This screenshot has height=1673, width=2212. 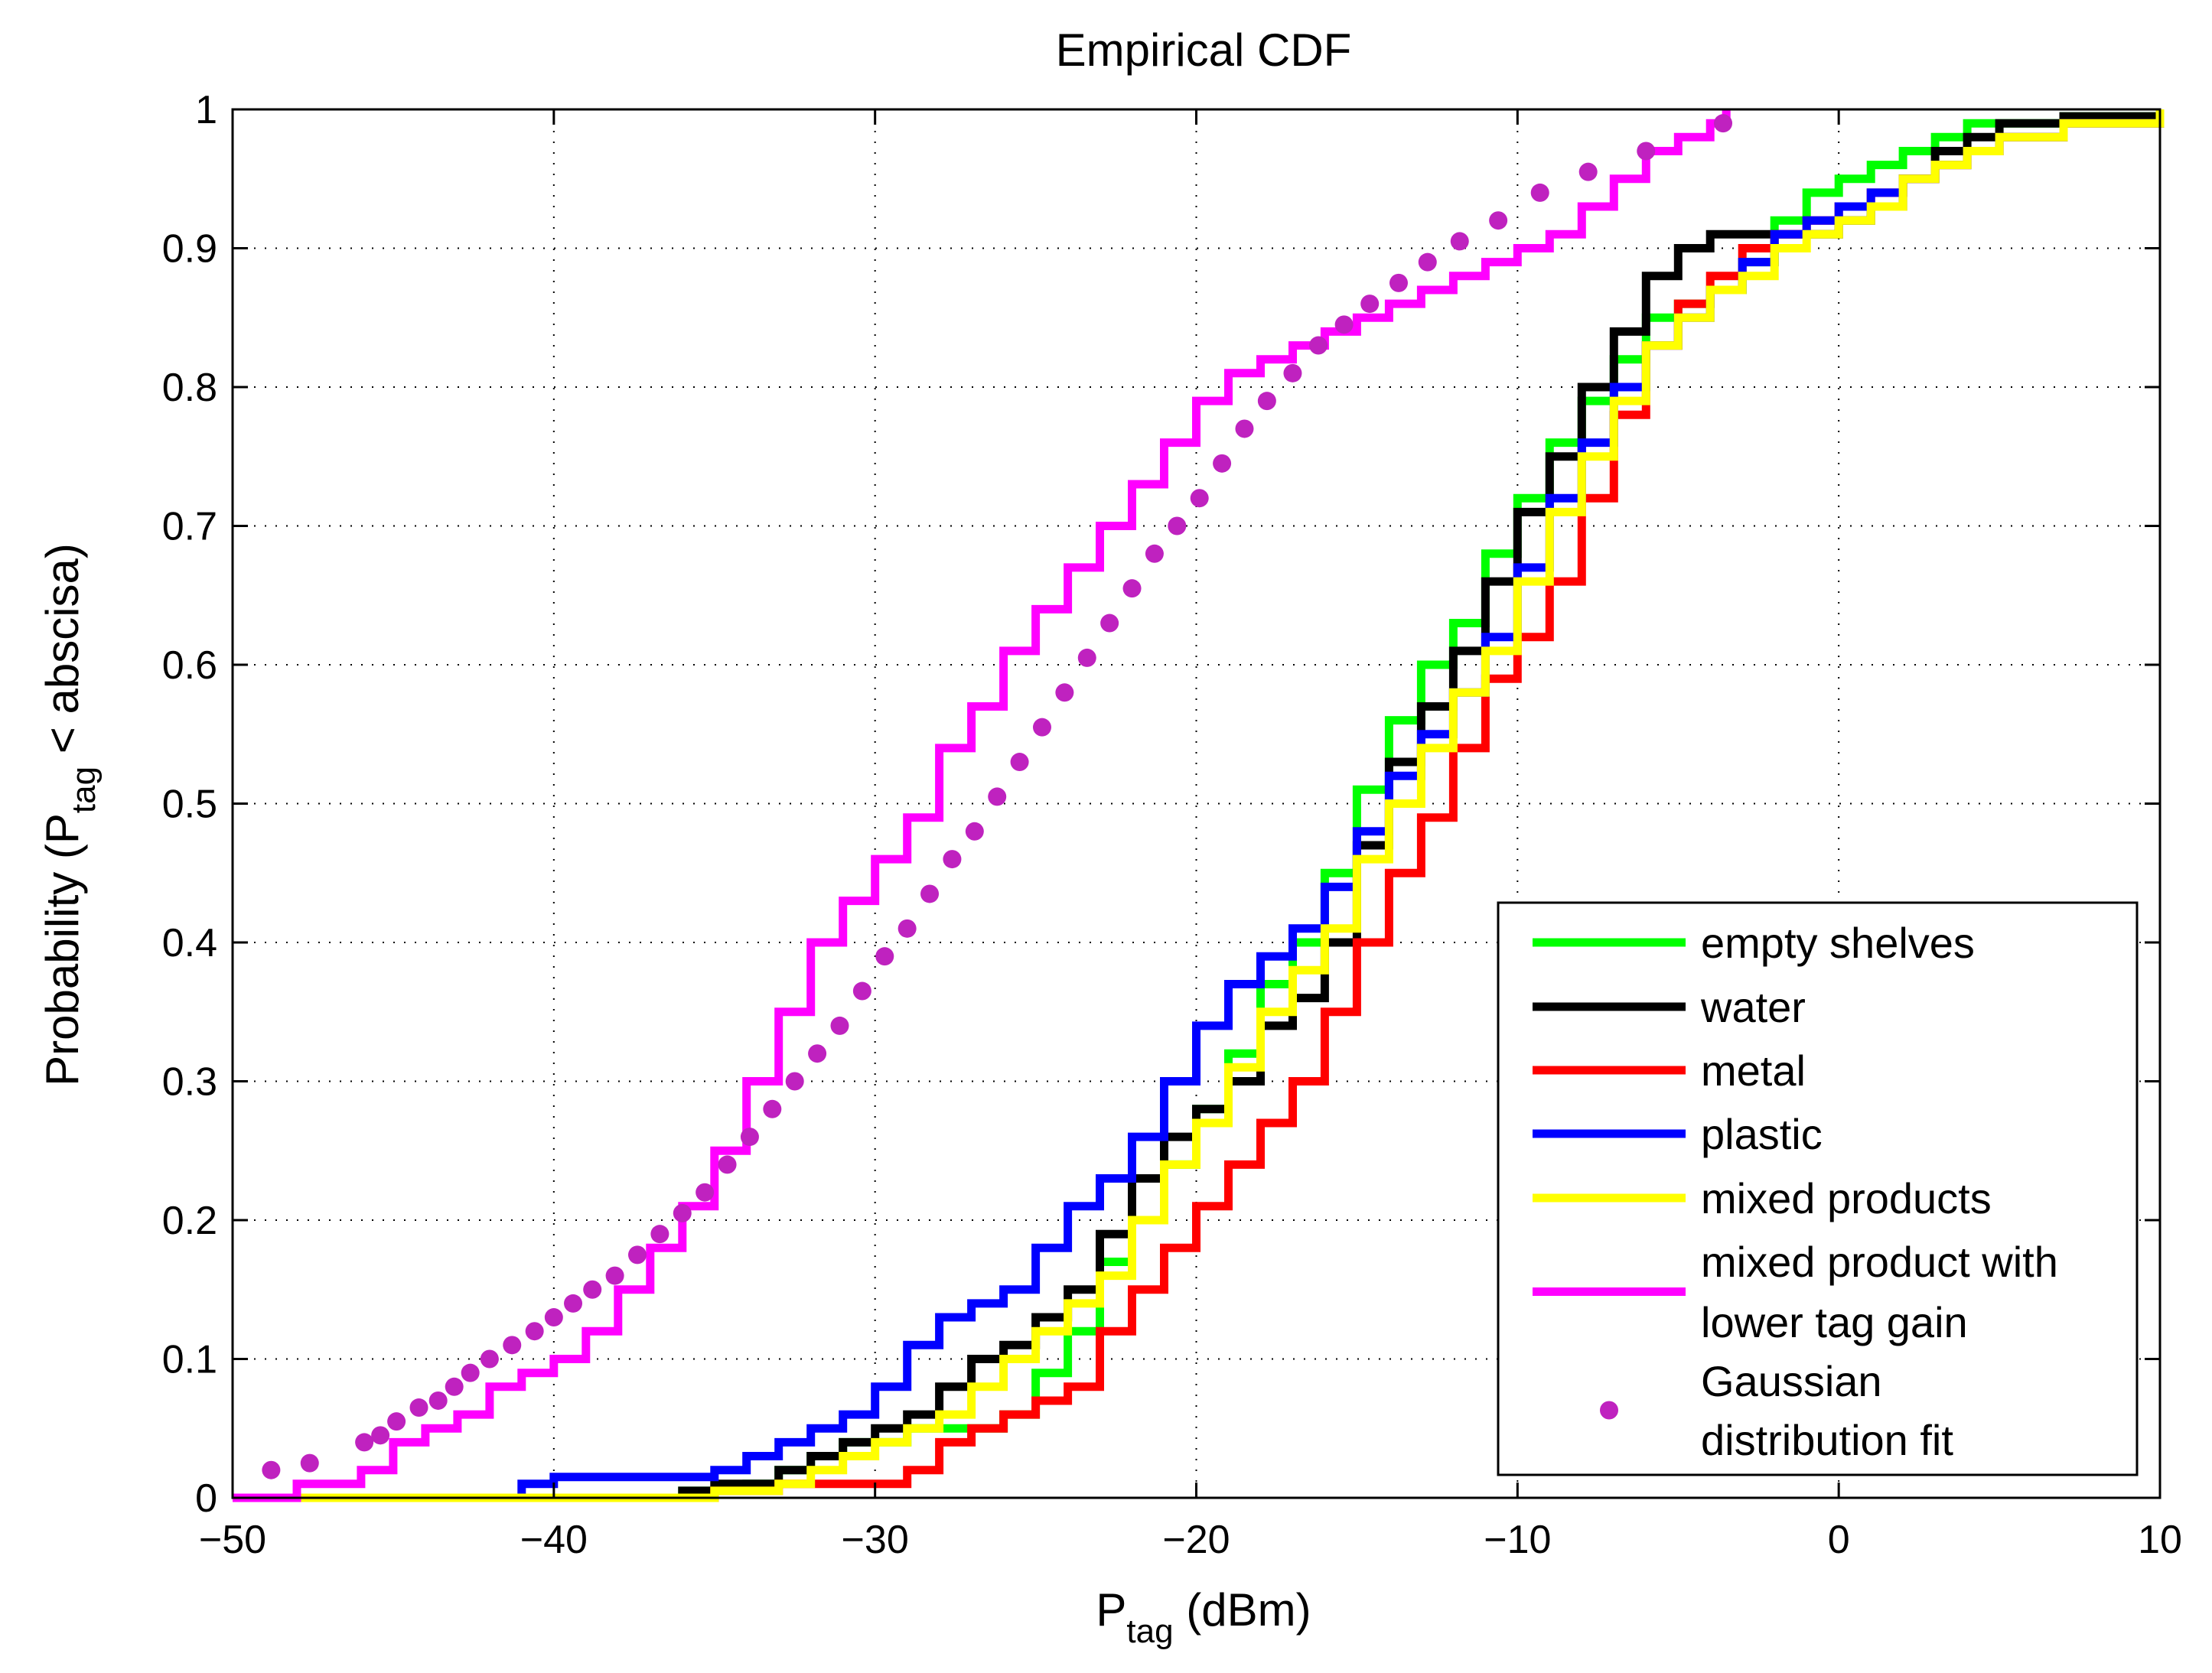 What do you see at coordinates (189, 1360) in the screenshot?
I see `y-tick-label: 0.1` at bounding box center [189, 1360].